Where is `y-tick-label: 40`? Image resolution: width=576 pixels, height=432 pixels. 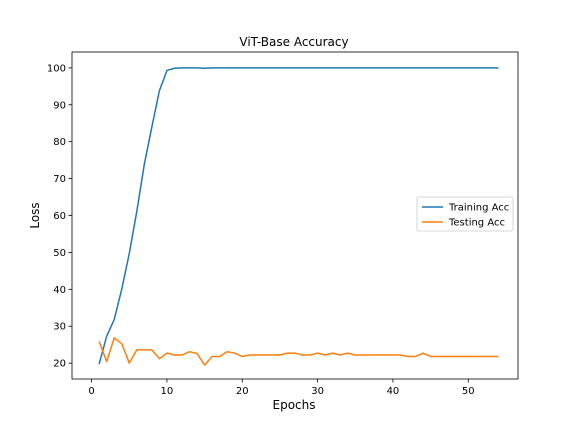
y-tick-label: 40 is located at coordinates (59, 290).